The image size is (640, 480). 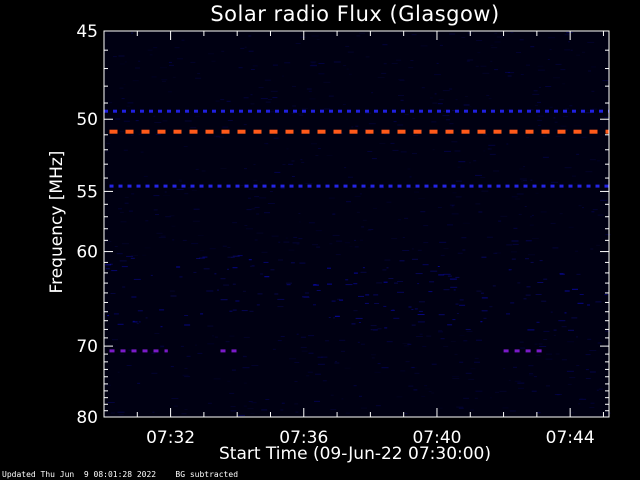 I want to click on x-axis-label: Start Time (09-Jun-22 07:30:00), so click(x=355, y=454).